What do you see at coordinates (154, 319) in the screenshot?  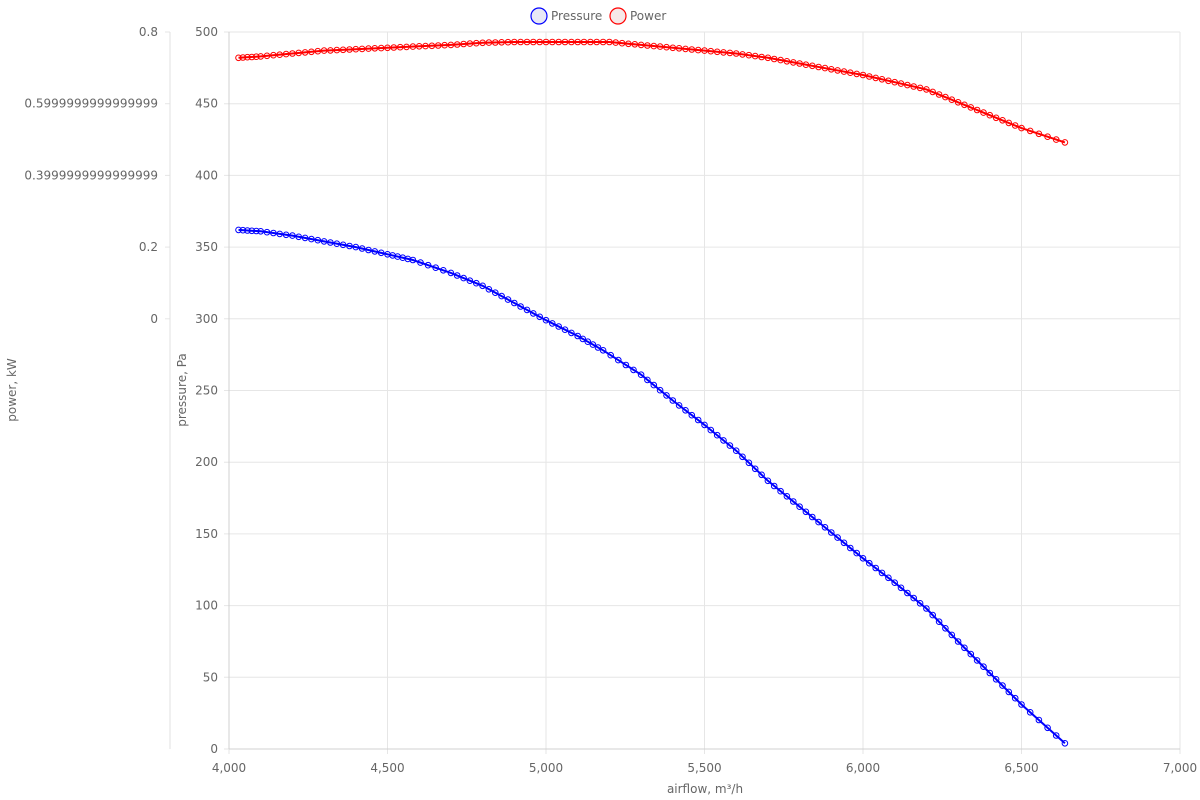 I see `y-tick-label-power: 0` at bounding box center [154, 319].